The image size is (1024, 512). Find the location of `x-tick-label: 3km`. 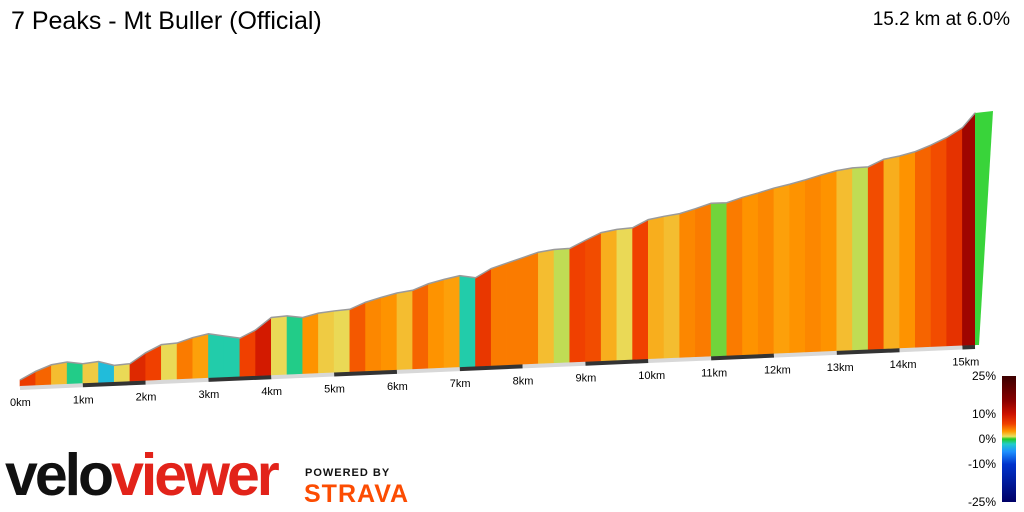

x-tick-label: 3km is located at coordinates (208, 395).